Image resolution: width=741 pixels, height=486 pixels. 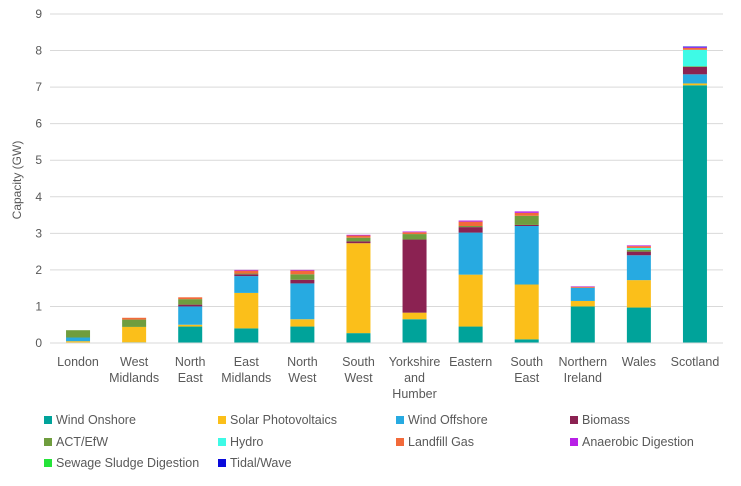 What do you see at coordinates (526, 370) in the screenshot?
I see `x-tick-label: South East` at bounding box center [526, 370].